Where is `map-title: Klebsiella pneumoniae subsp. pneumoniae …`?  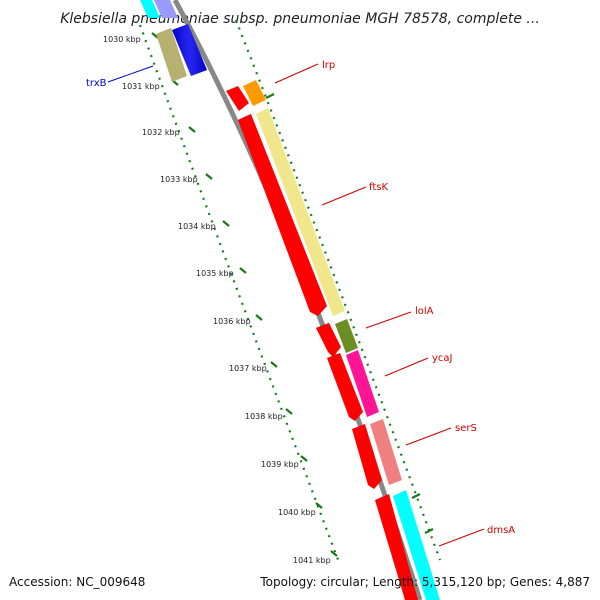 map-title: Klebsiella pneumoniae subsp. pneumoniae … is located at coordinates (300, 19).